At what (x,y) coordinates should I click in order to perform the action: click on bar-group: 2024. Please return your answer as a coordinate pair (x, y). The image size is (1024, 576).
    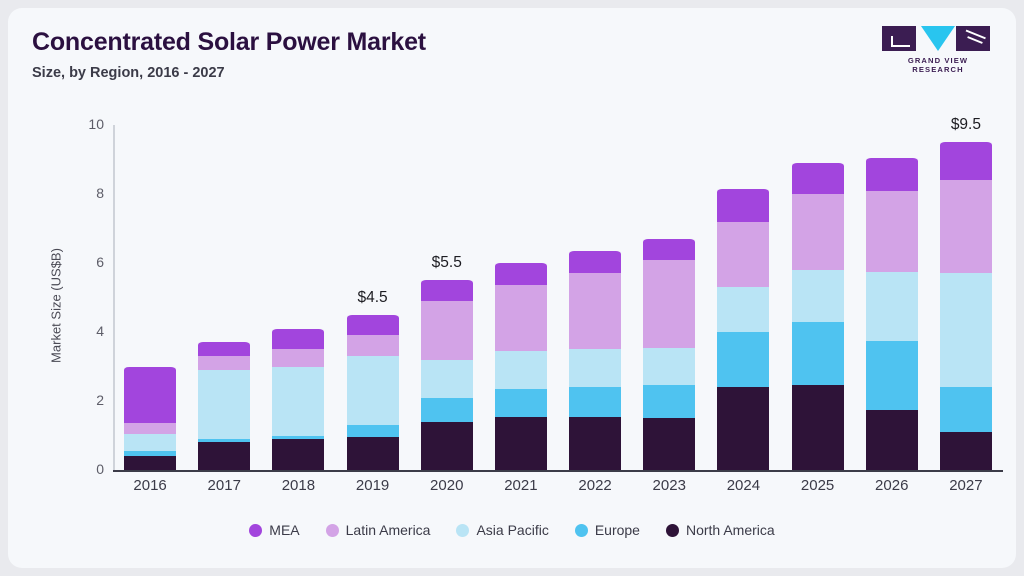
    Looking at the image, I should click on (743, 309).